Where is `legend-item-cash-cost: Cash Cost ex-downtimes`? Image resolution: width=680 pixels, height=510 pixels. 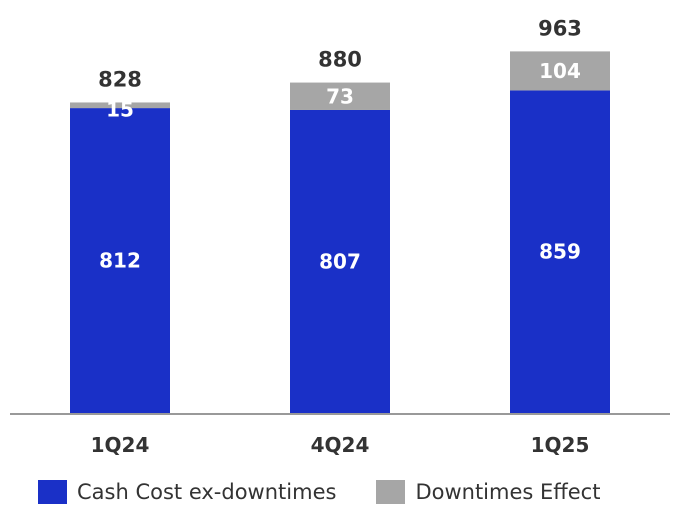
legend-item-cash-cost: Cash Cost ex-downtimes is located at coordinates (187, 492).